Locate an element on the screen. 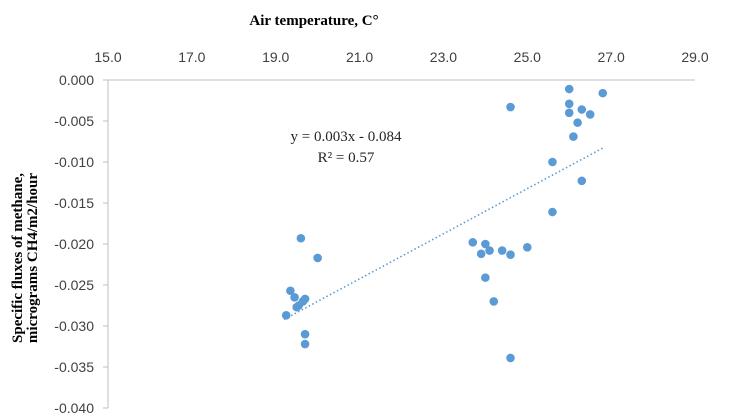 This screenshot has height=420, width=730. x-axis-title: Air temperature, C° is located at coordinates (313, 21).